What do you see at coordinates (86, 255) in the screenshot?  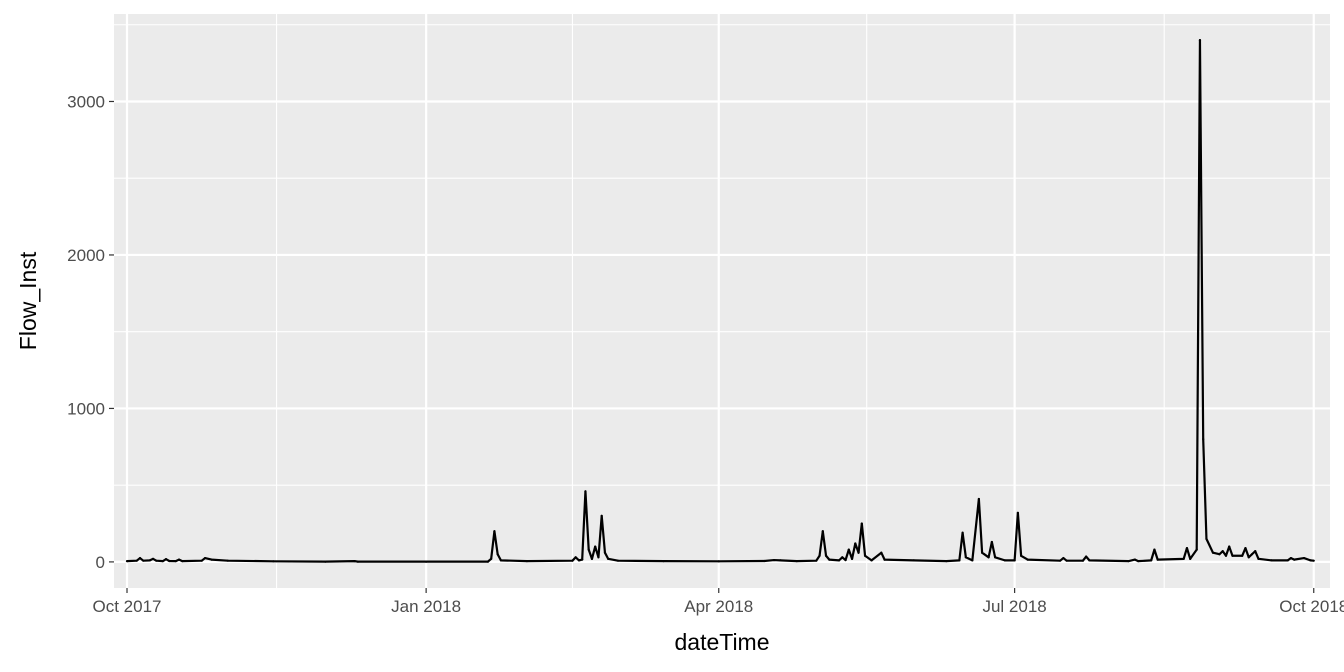 I see `y-tick-label: 2000` at bounding box center [86, 255].